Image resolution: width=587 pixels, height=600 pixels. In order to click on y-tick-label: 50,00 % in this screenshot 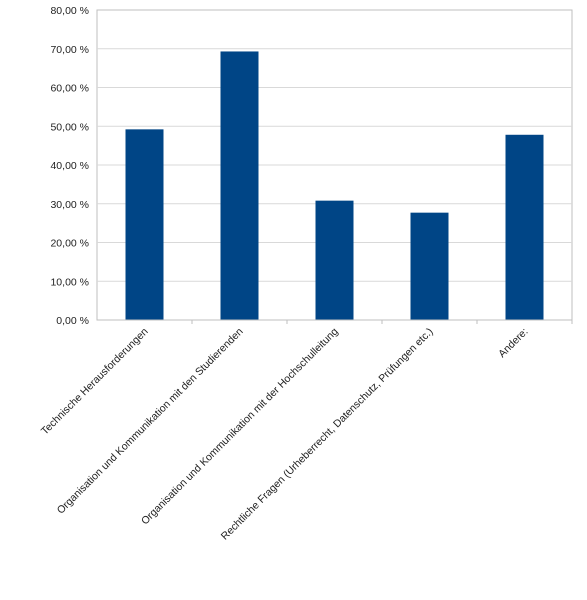, I will do `click(69, 127)`.